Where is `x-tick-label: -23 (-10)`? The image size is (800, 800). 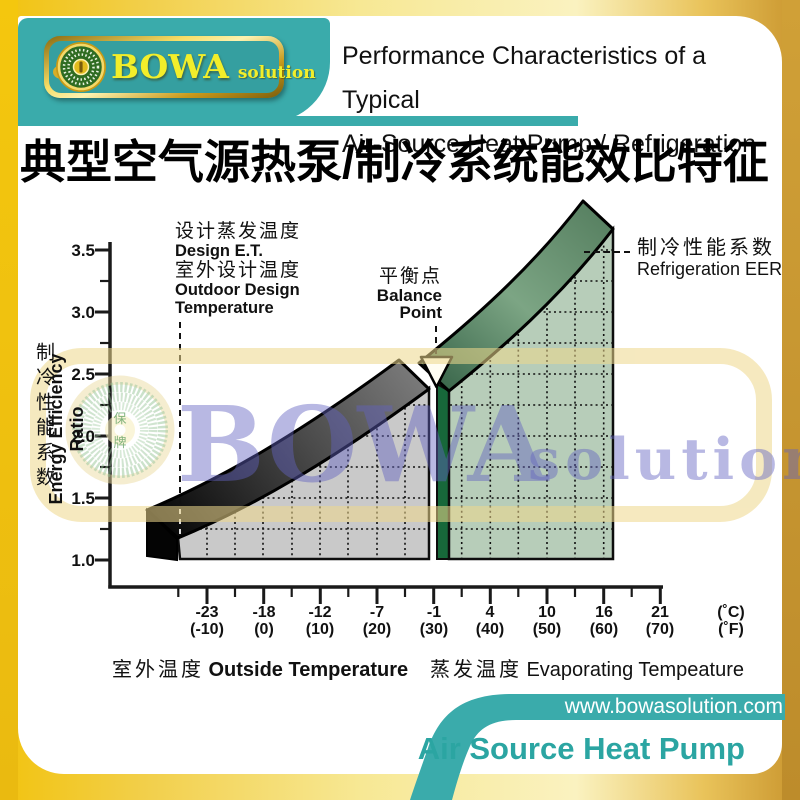 x-tick-label: -23 (-10) is located at coordinates (207, 621).